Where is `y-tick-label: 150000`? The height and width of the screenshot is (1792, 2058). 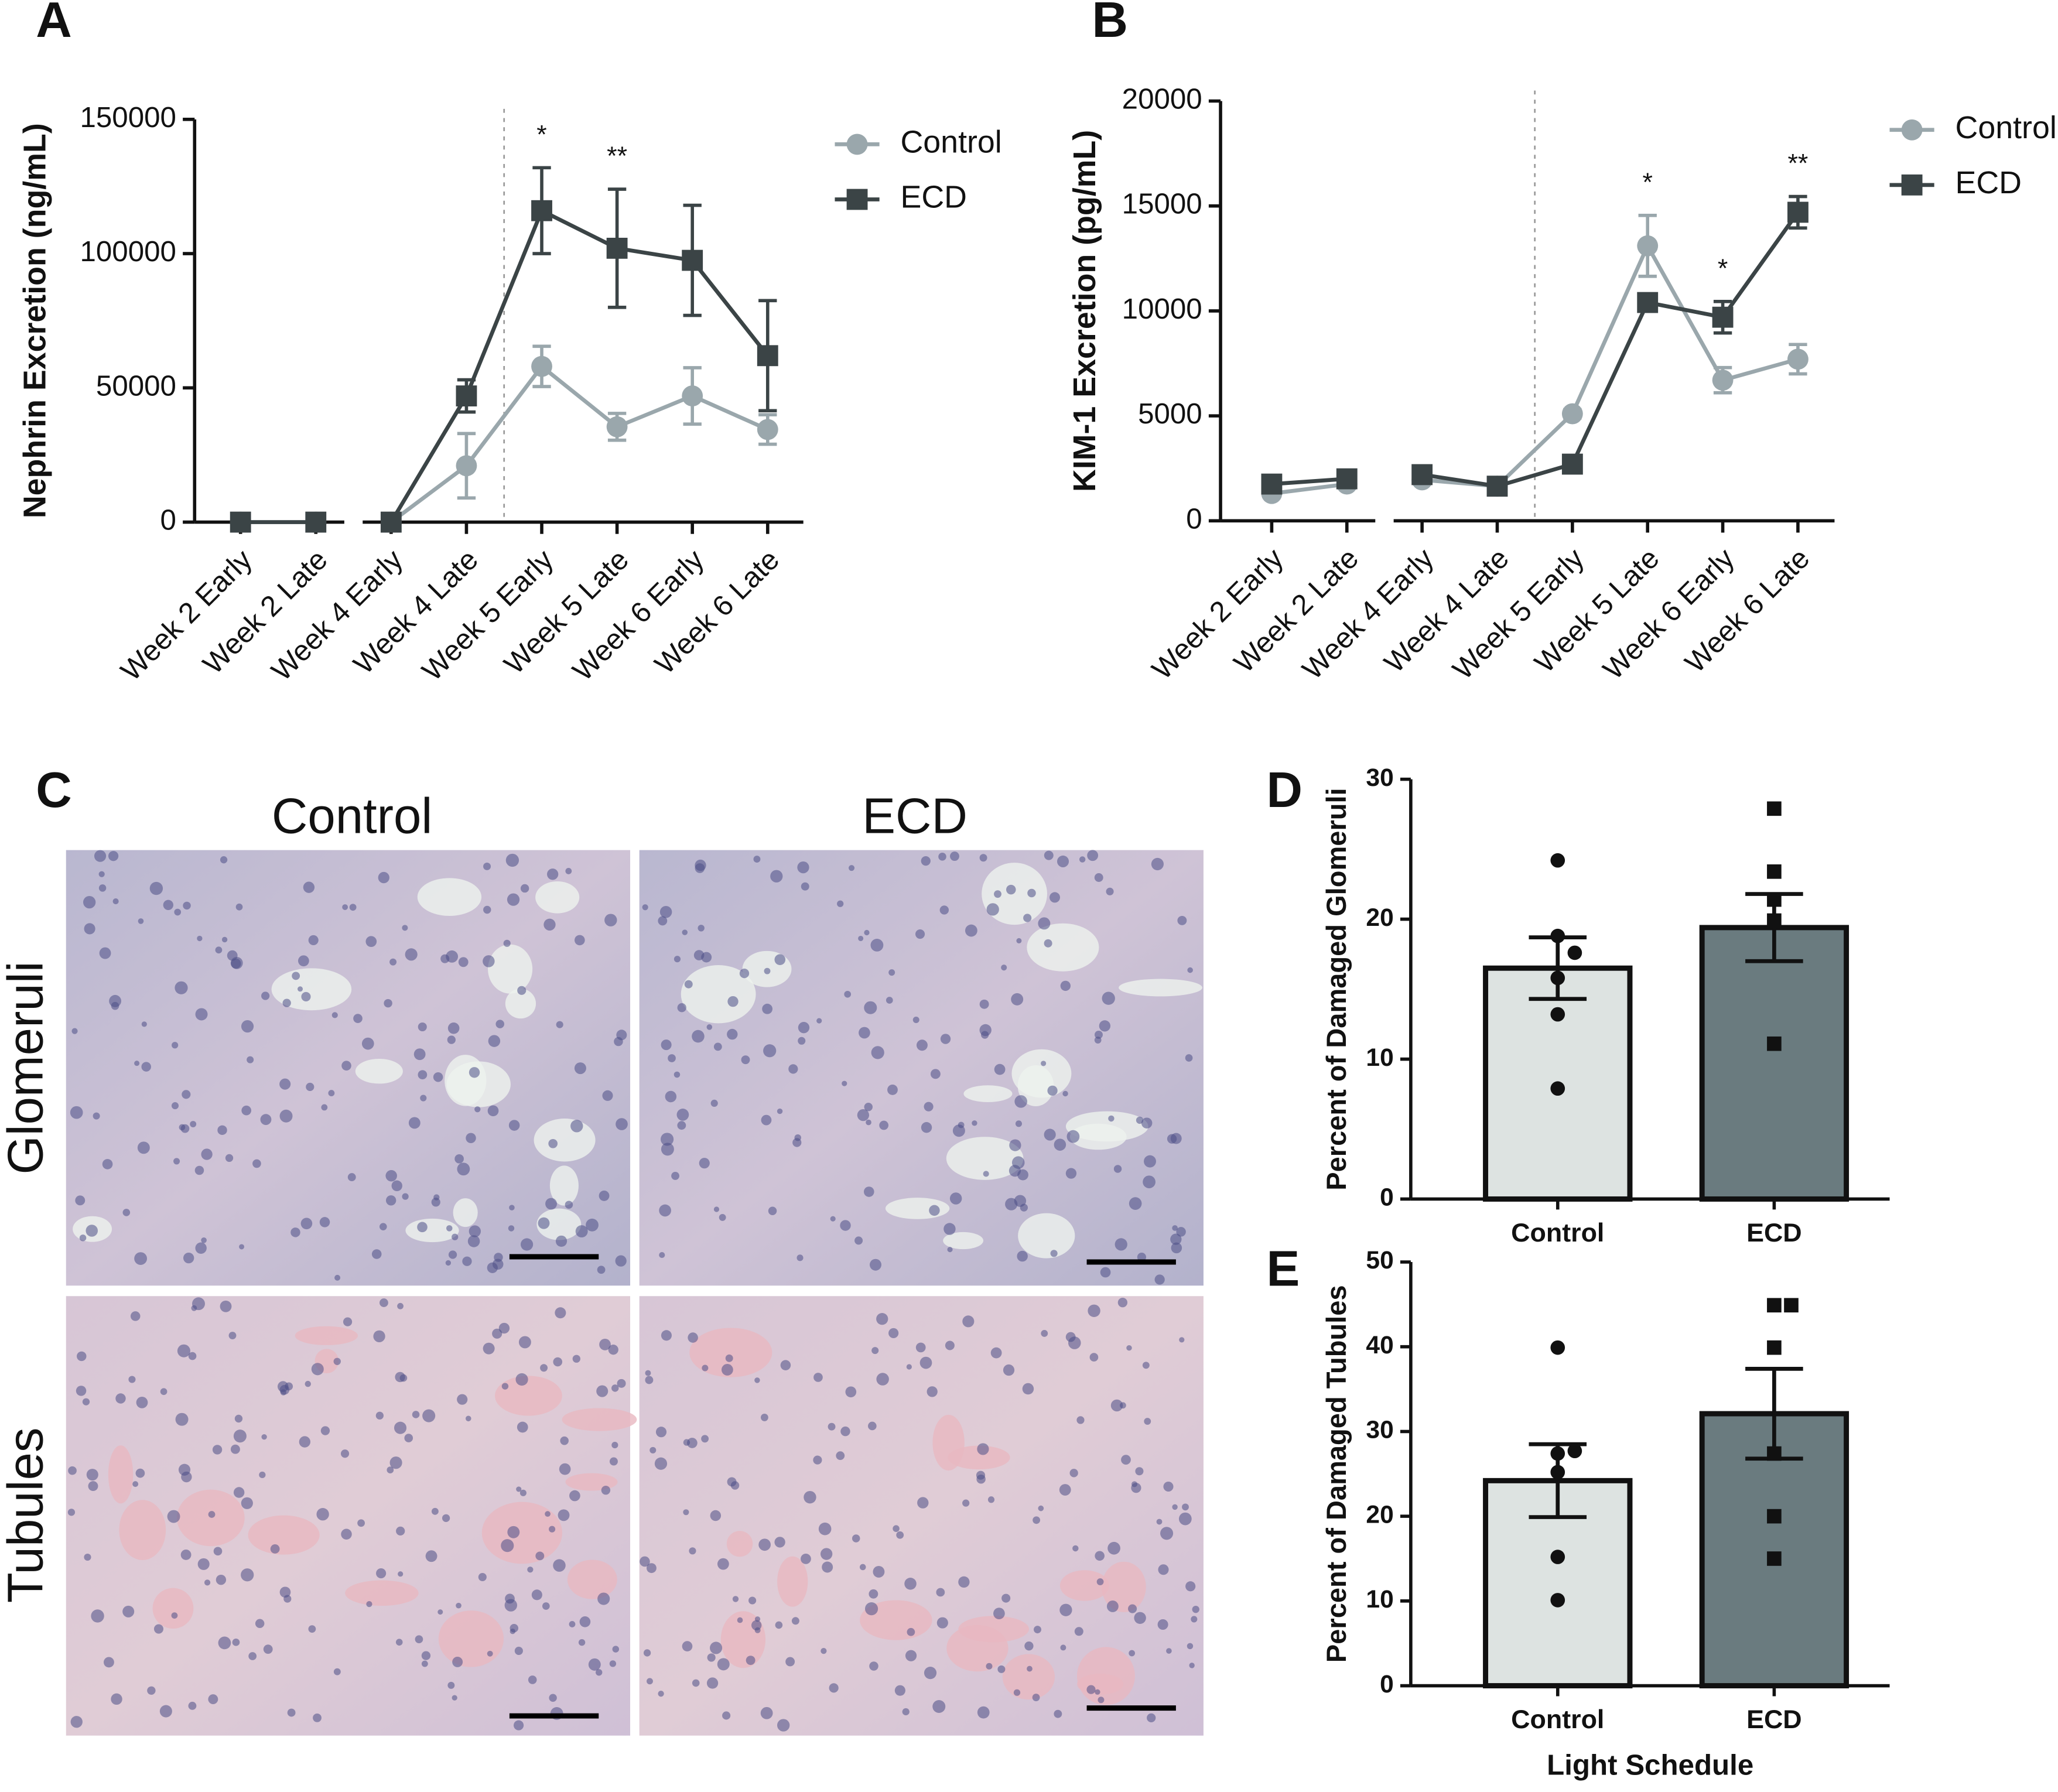
y-tick-label: 150000 is located at coordinates (128, 118).